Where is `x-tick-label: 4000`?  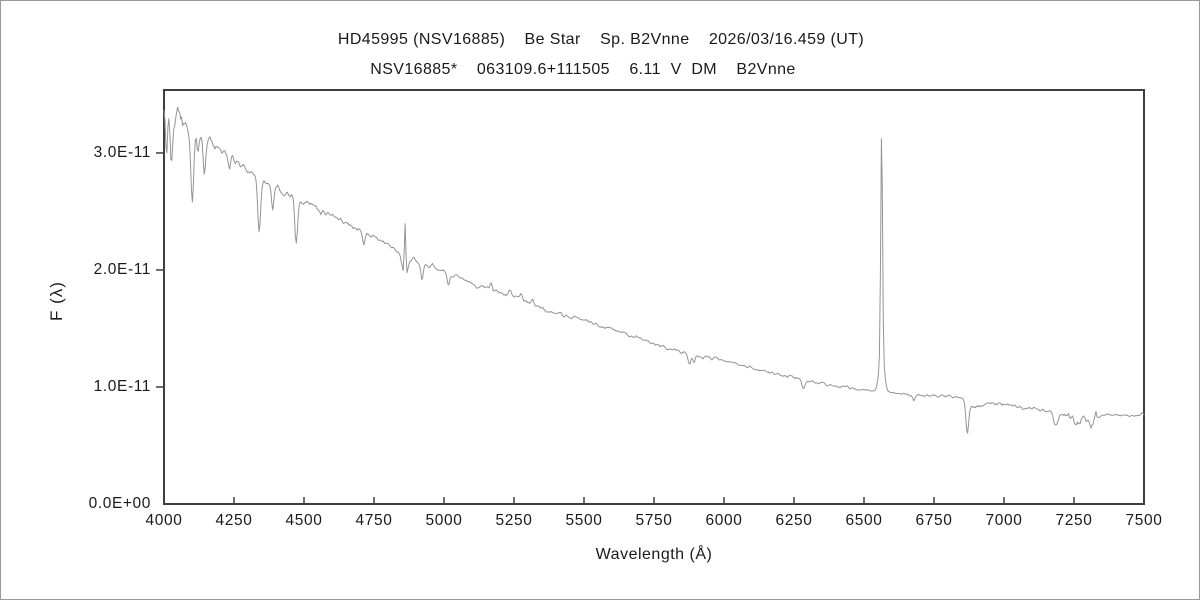 x-tick-label: 4000 is located at coordinates (164, 520).